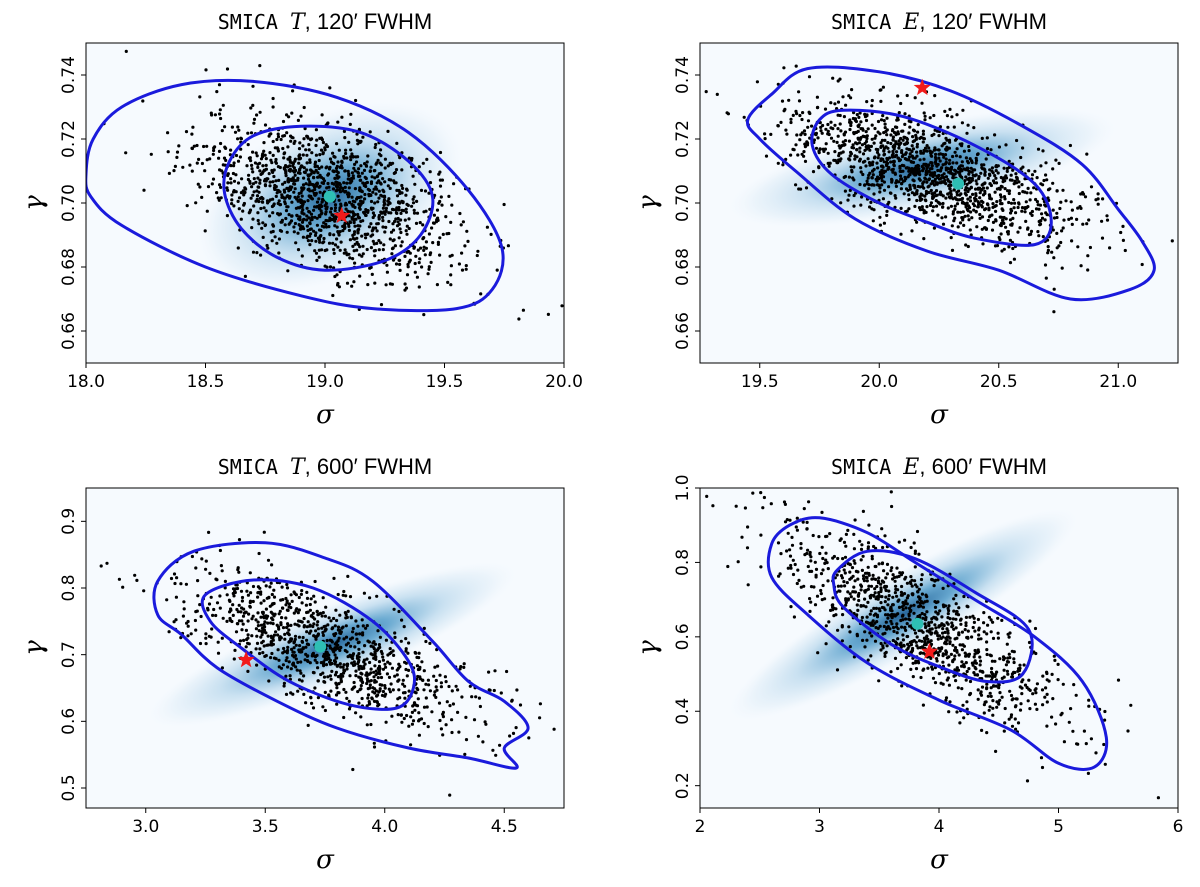  What do you see at coordinates (265, 827) in the screenshot?
I see `x-tick-label: 3.5` at bounding box center [265, 827].